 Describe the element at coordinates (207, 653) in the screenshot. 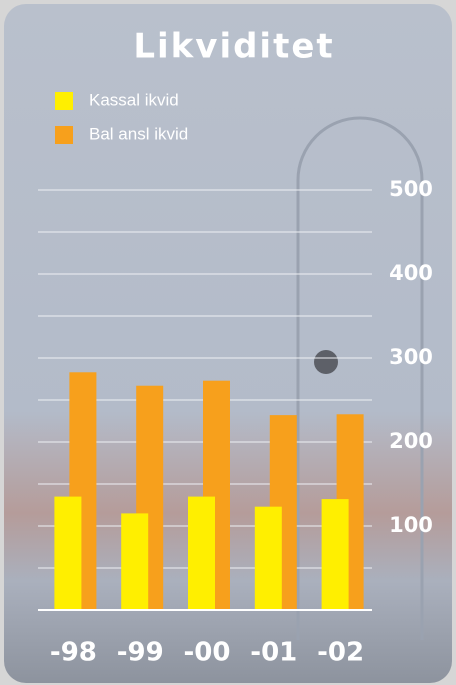

I see `x-tick-label: -00` at that location.